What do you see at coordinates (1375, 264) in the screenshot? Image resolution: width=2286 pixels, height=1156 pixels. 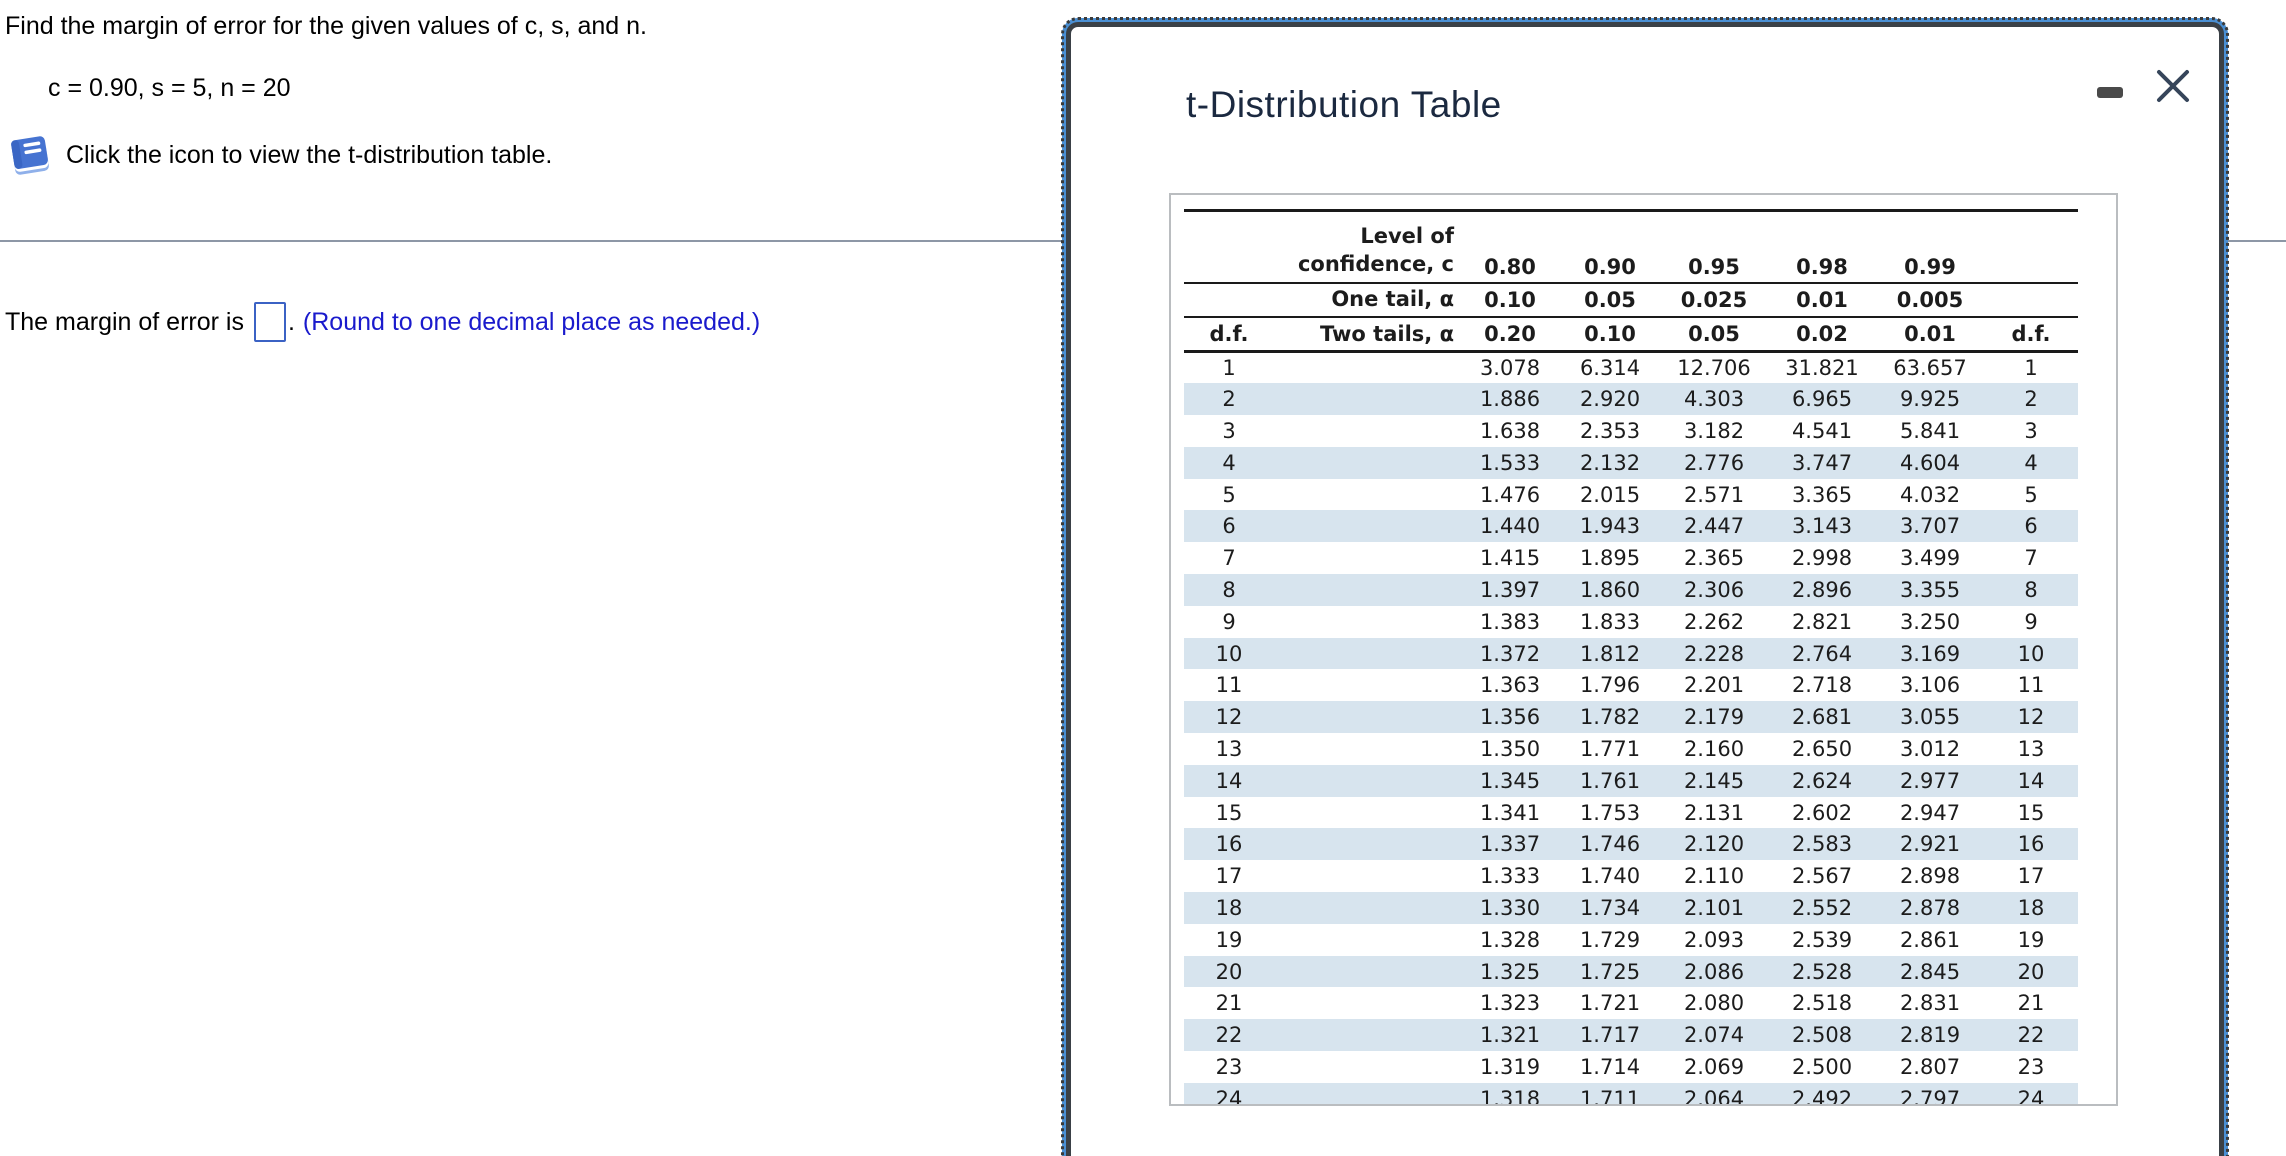 I see `confidence-c-label: confidence, c` at bounding box center [1375, 264].